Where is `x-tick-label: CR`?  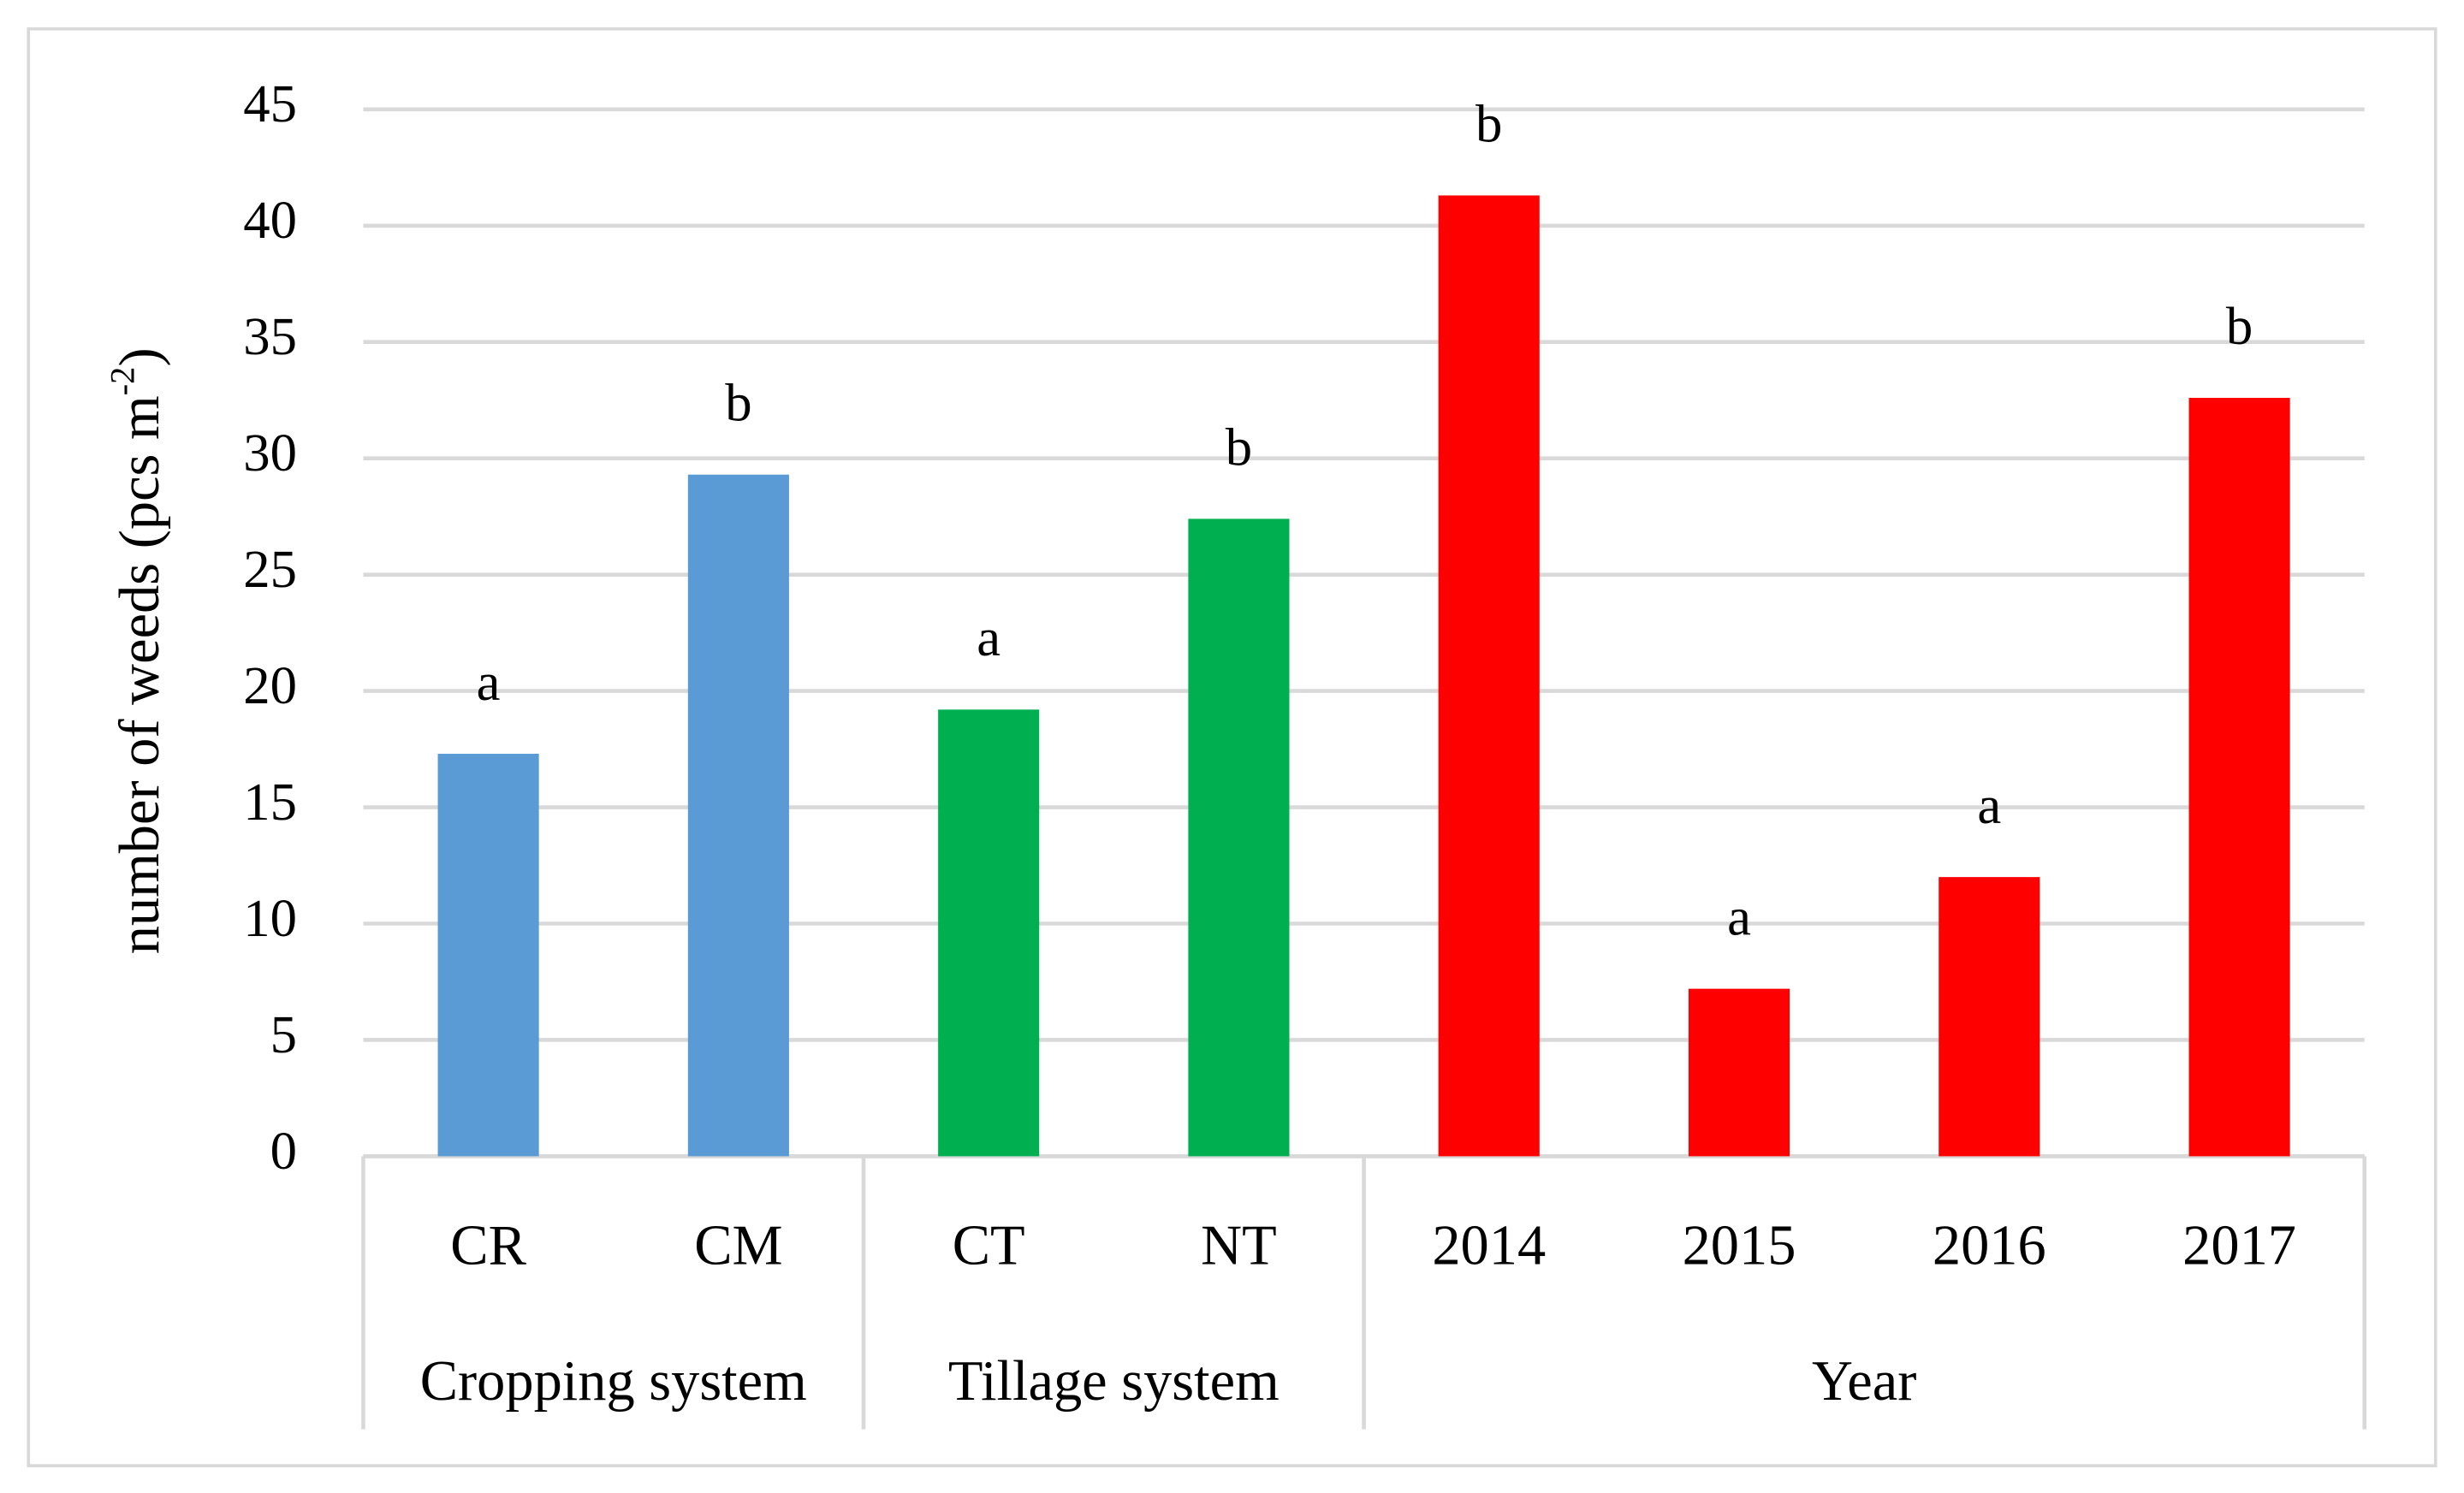 x-tick-label: CR is located at coordinates (488, 1245).